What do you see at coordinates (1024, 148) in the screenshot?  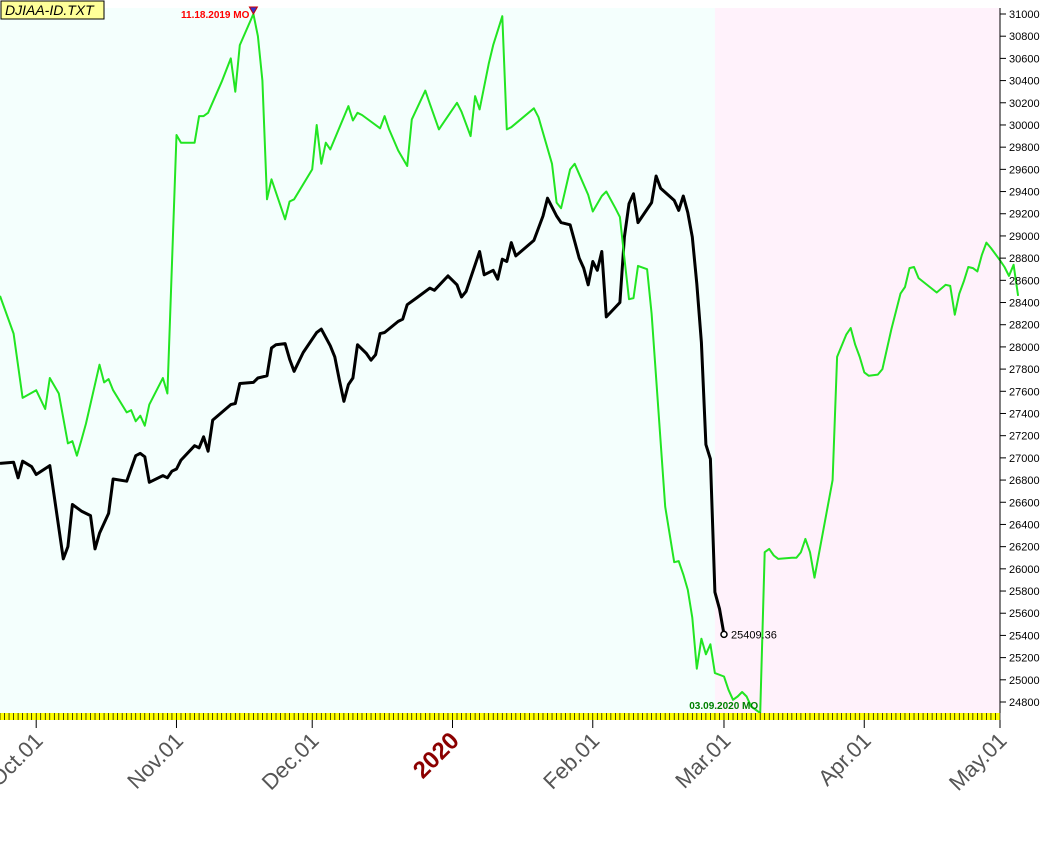 I see `y-tick-label: 29800` at bounding box center [1024, 148].